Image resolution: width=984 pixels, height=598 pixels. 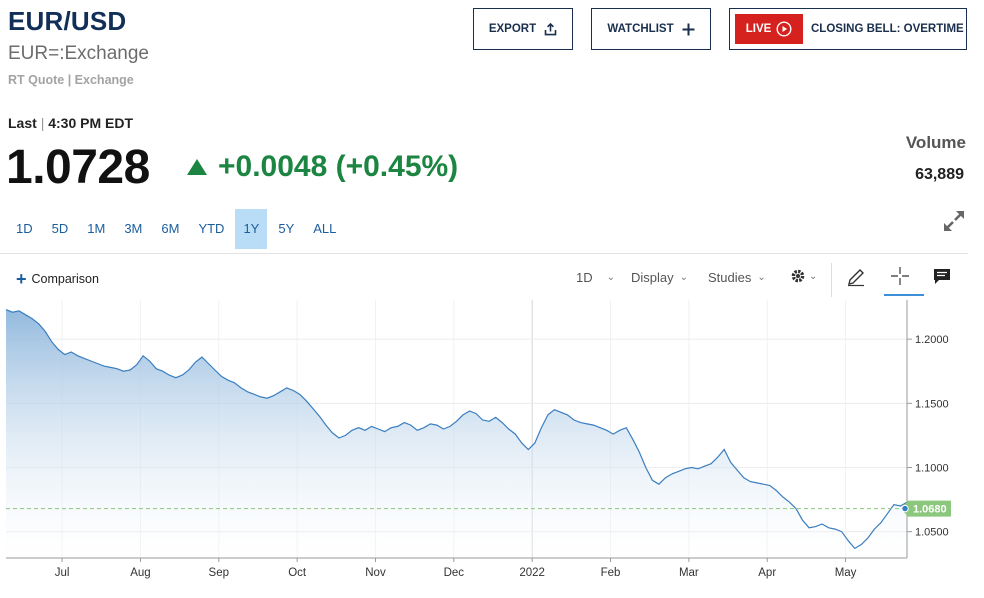 What do you see at coordinates (211, 228) in the screenshot?
I see `range-ytd: YTD` at bounding box center [211, 228].